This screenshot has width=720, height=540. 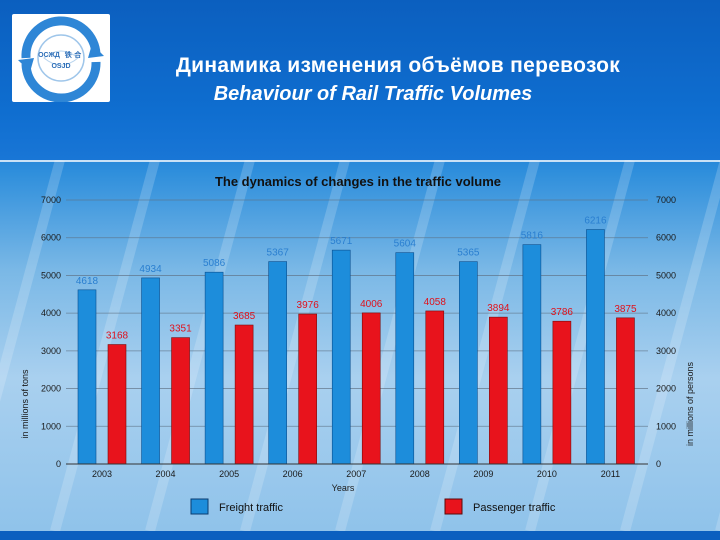 I want to click on y-tick-left: 6000, so click(x=51, y=238).